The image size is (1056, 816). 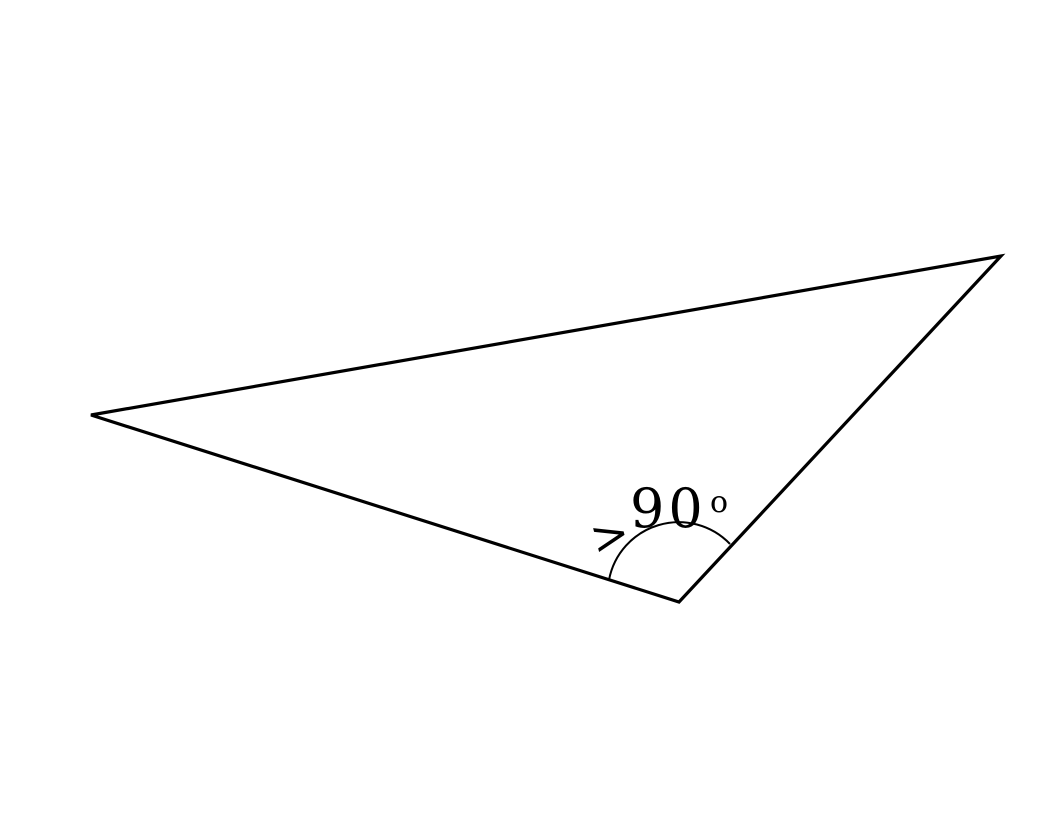 I want to click on angle-value: 90, so click(x=668, y=508).